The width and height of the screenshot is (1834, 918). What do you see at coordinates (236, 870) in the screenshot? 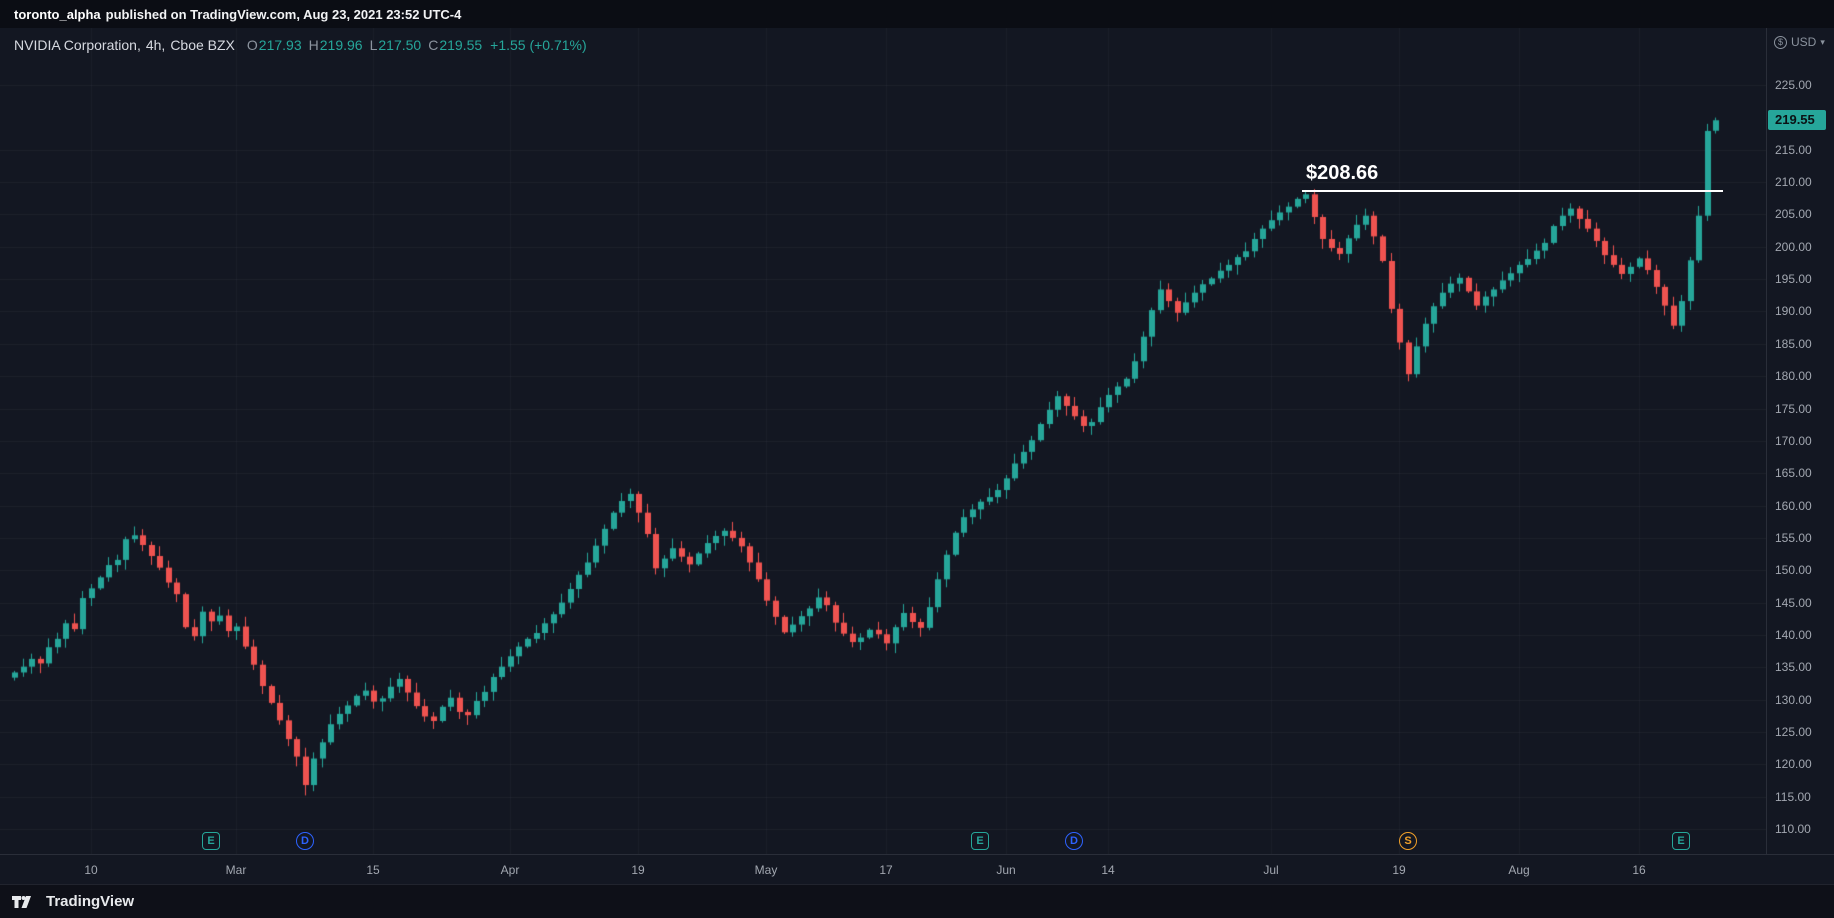
I see `time-tick: Mar` at bounding box center [236, 870].